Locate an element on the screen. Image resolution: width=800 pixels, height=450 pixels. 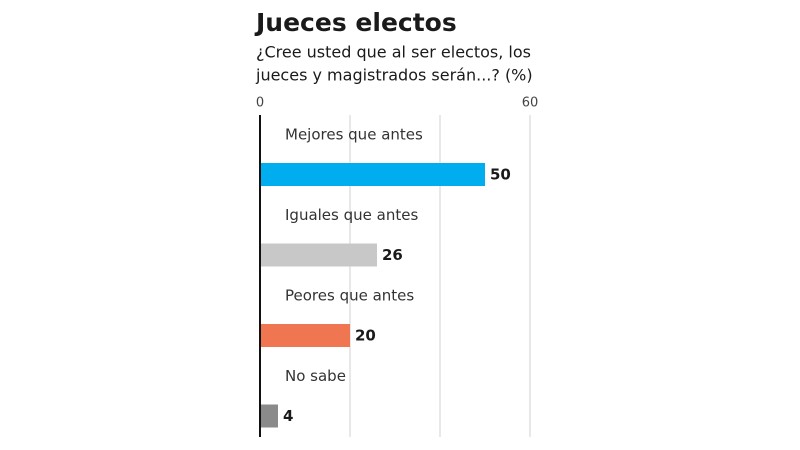
x-tick-label: 60 is located at coordinates (530, 103).